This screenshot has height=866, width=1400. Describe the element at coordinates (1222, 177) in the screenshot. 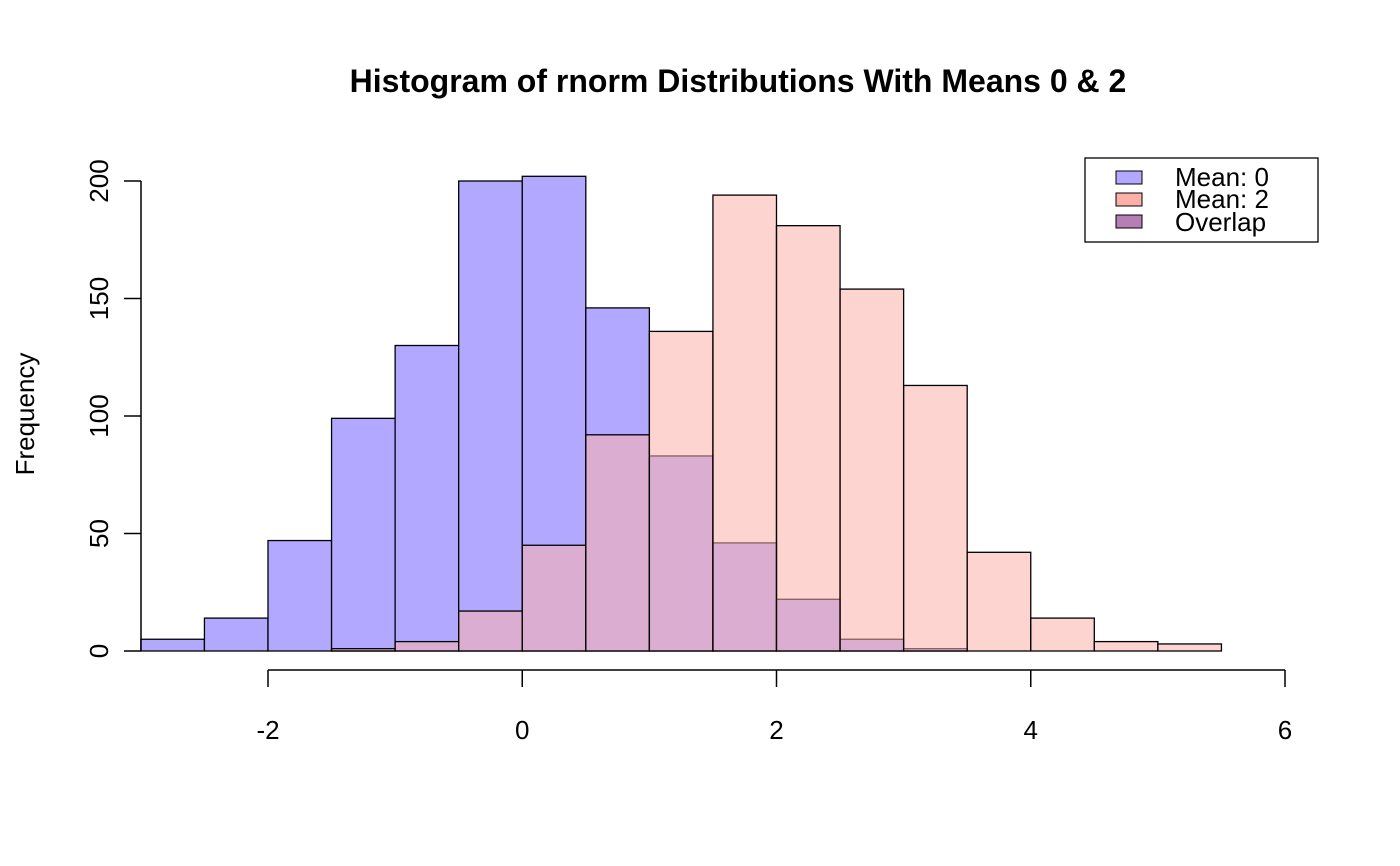

I see `legend-label-mean-0: Mean: 0` at that location.